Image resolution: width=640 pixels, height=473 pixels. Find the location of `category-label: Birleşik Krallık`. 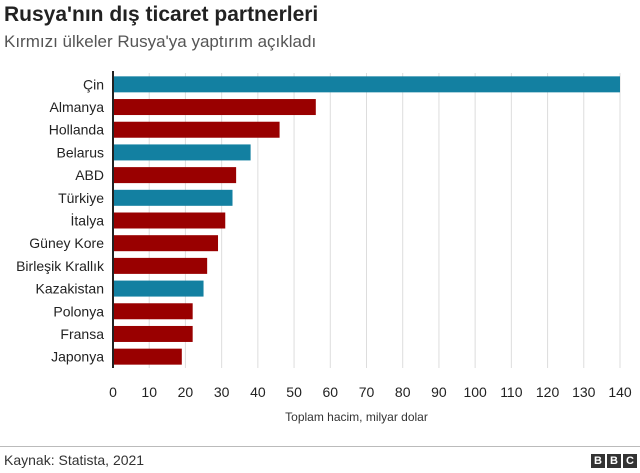

category-label: Birleşik Krallık is located at coordinates (60, 266).